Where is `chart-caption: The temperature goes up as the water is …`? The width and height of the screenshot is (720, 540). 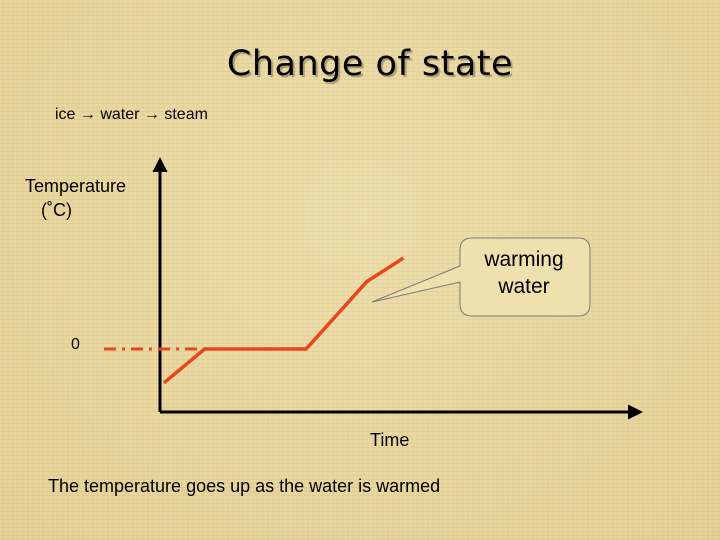 chart-caption: The temperature goes up as the water is … is located at coordinates (244, 486).